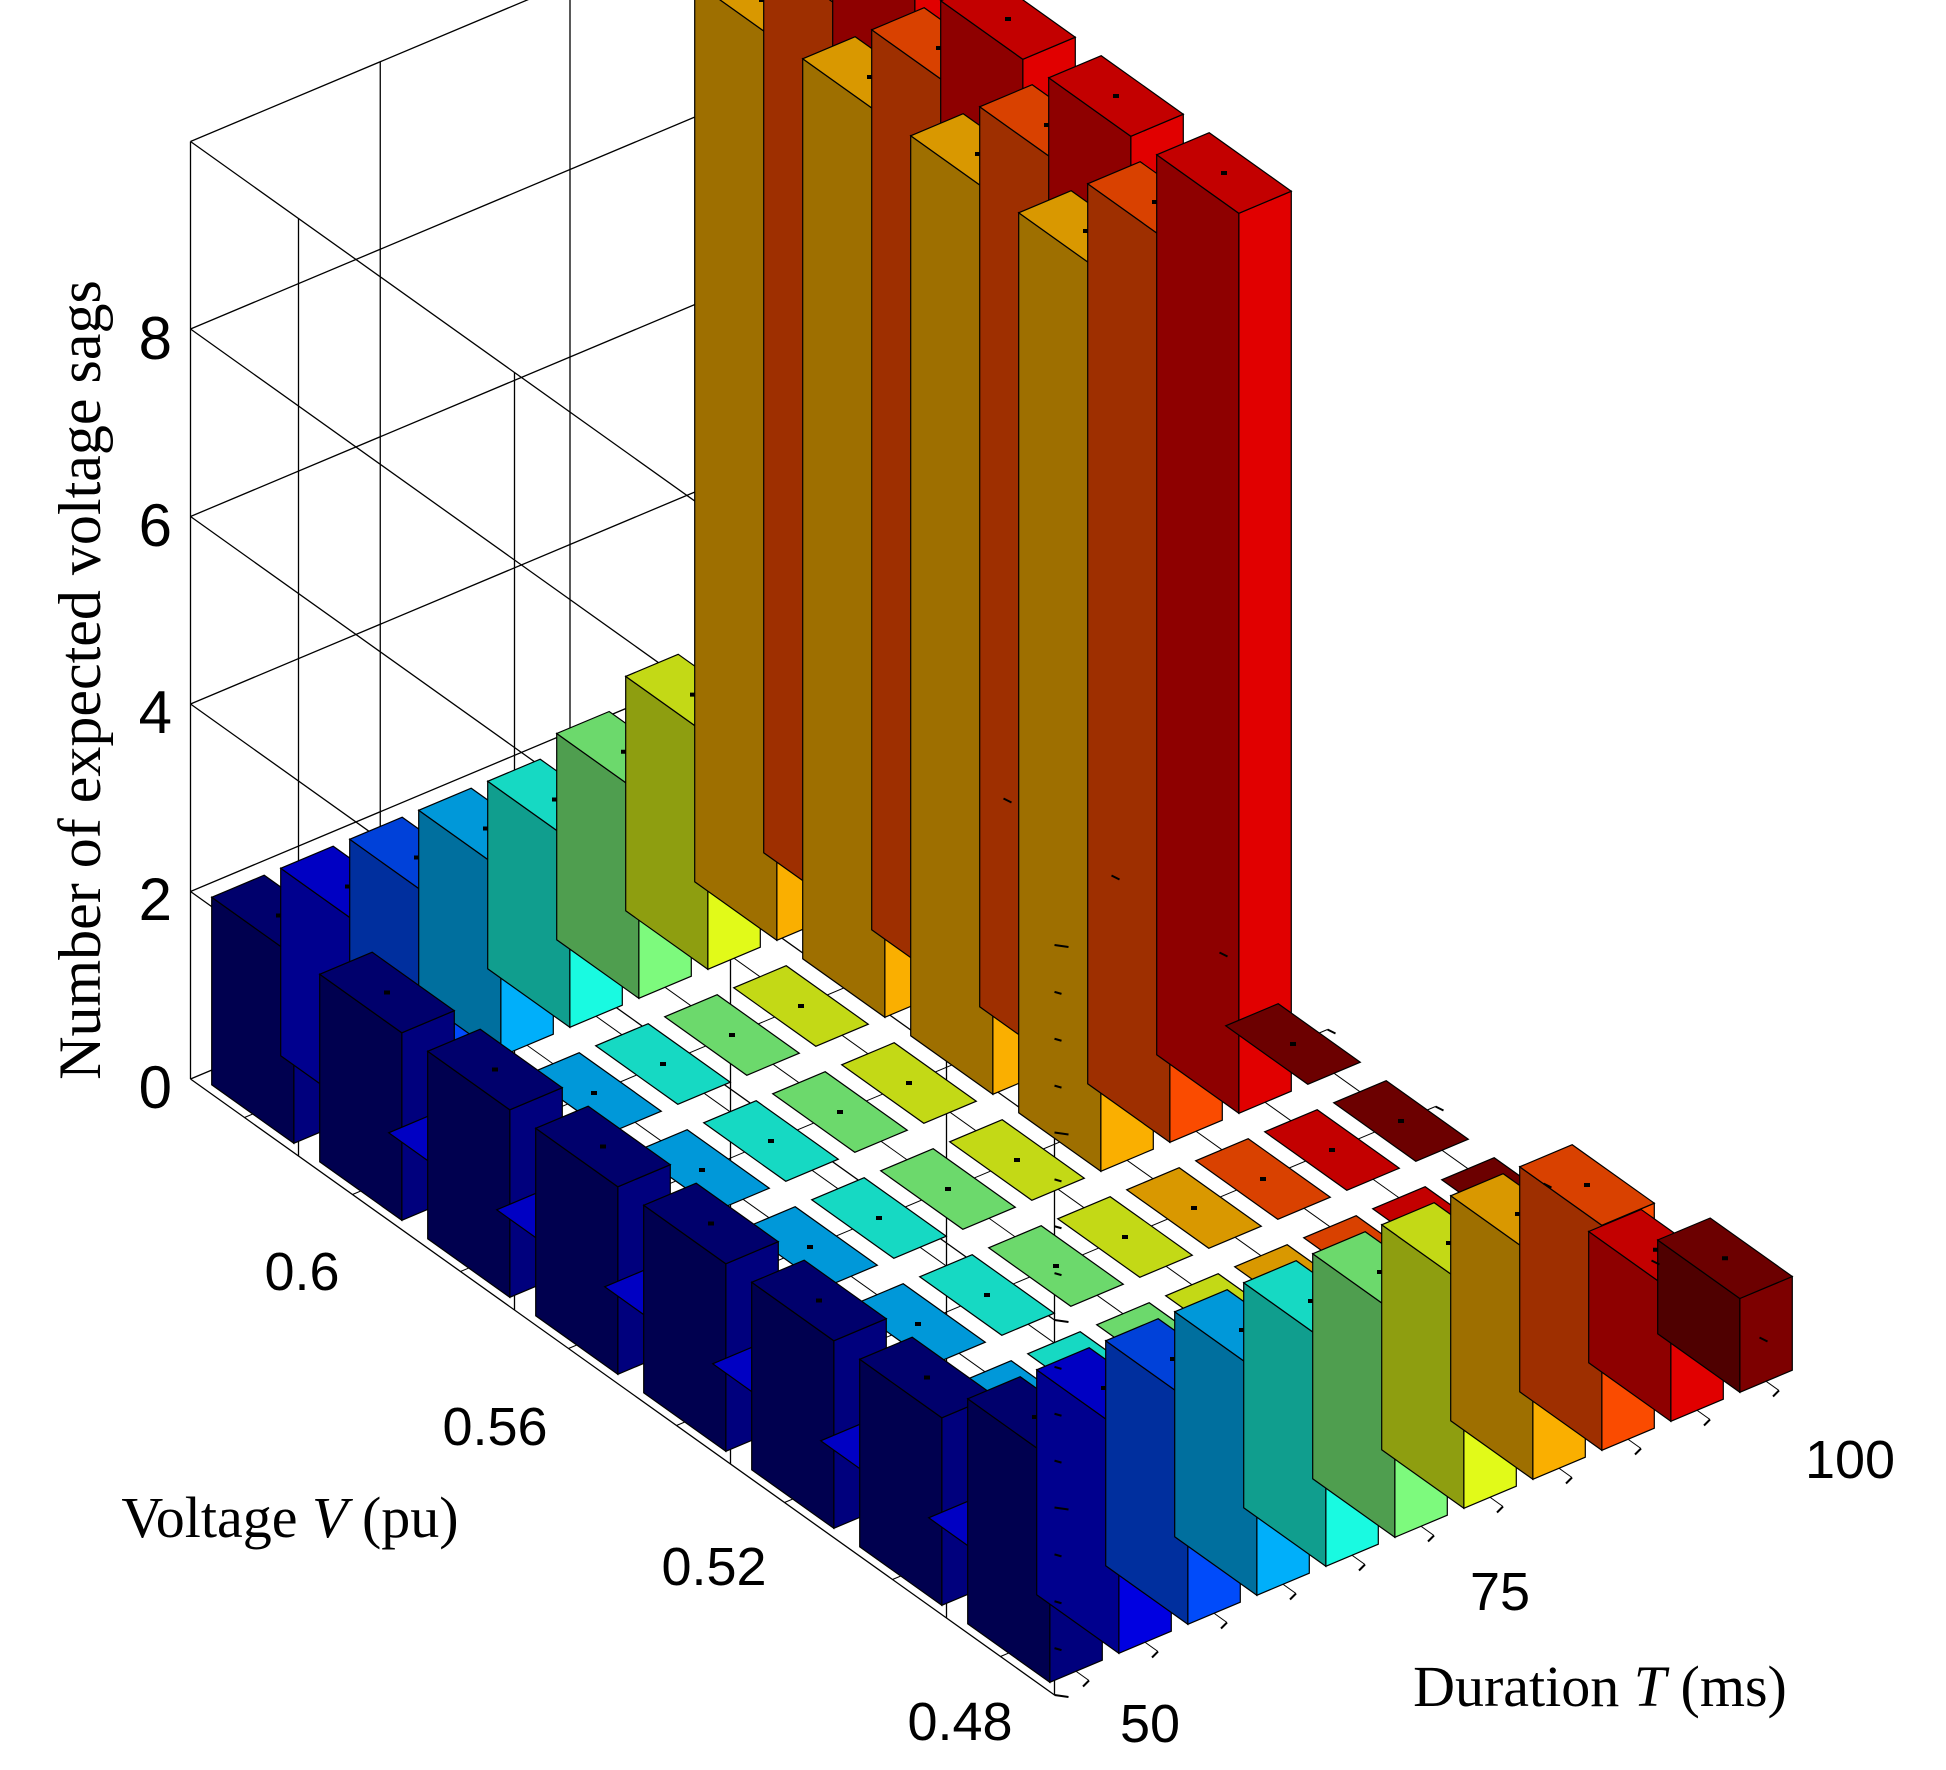 This screenshot has height=1770, width=1946. I want to click on bar-T100-V0.48, so click(1725, 1305).